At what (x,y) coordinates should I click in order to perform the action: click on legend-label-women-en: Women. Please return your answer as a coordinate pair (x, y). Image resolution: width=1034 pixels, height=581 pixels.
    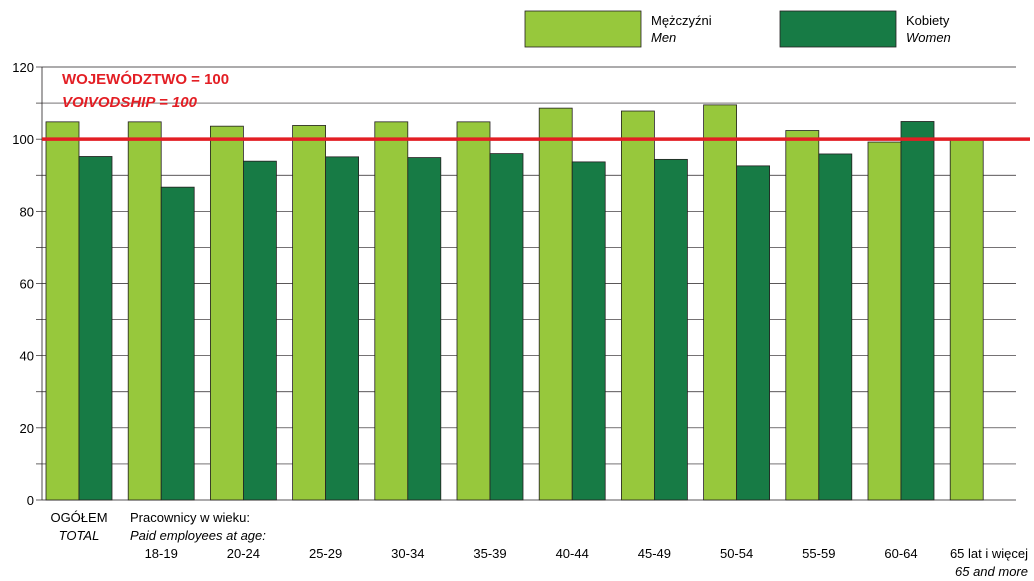
    Looking at the image, I should click on (928, 37).